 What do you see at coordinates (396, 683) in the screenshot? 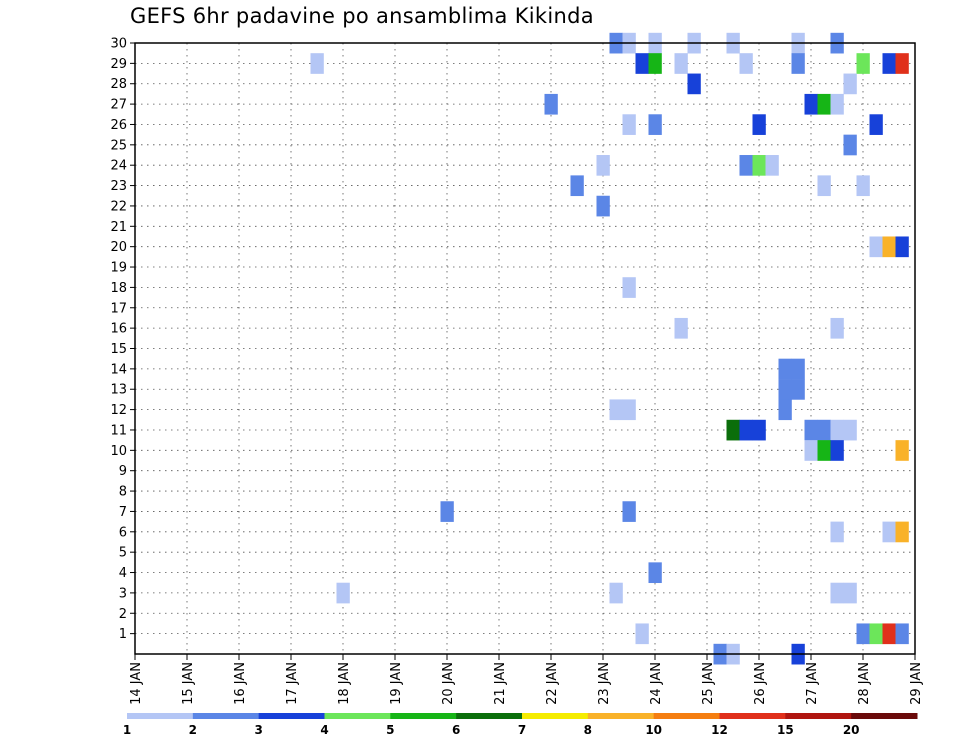
I see `x-tick-label: 19 JAN` at bounding box center [396, 683].